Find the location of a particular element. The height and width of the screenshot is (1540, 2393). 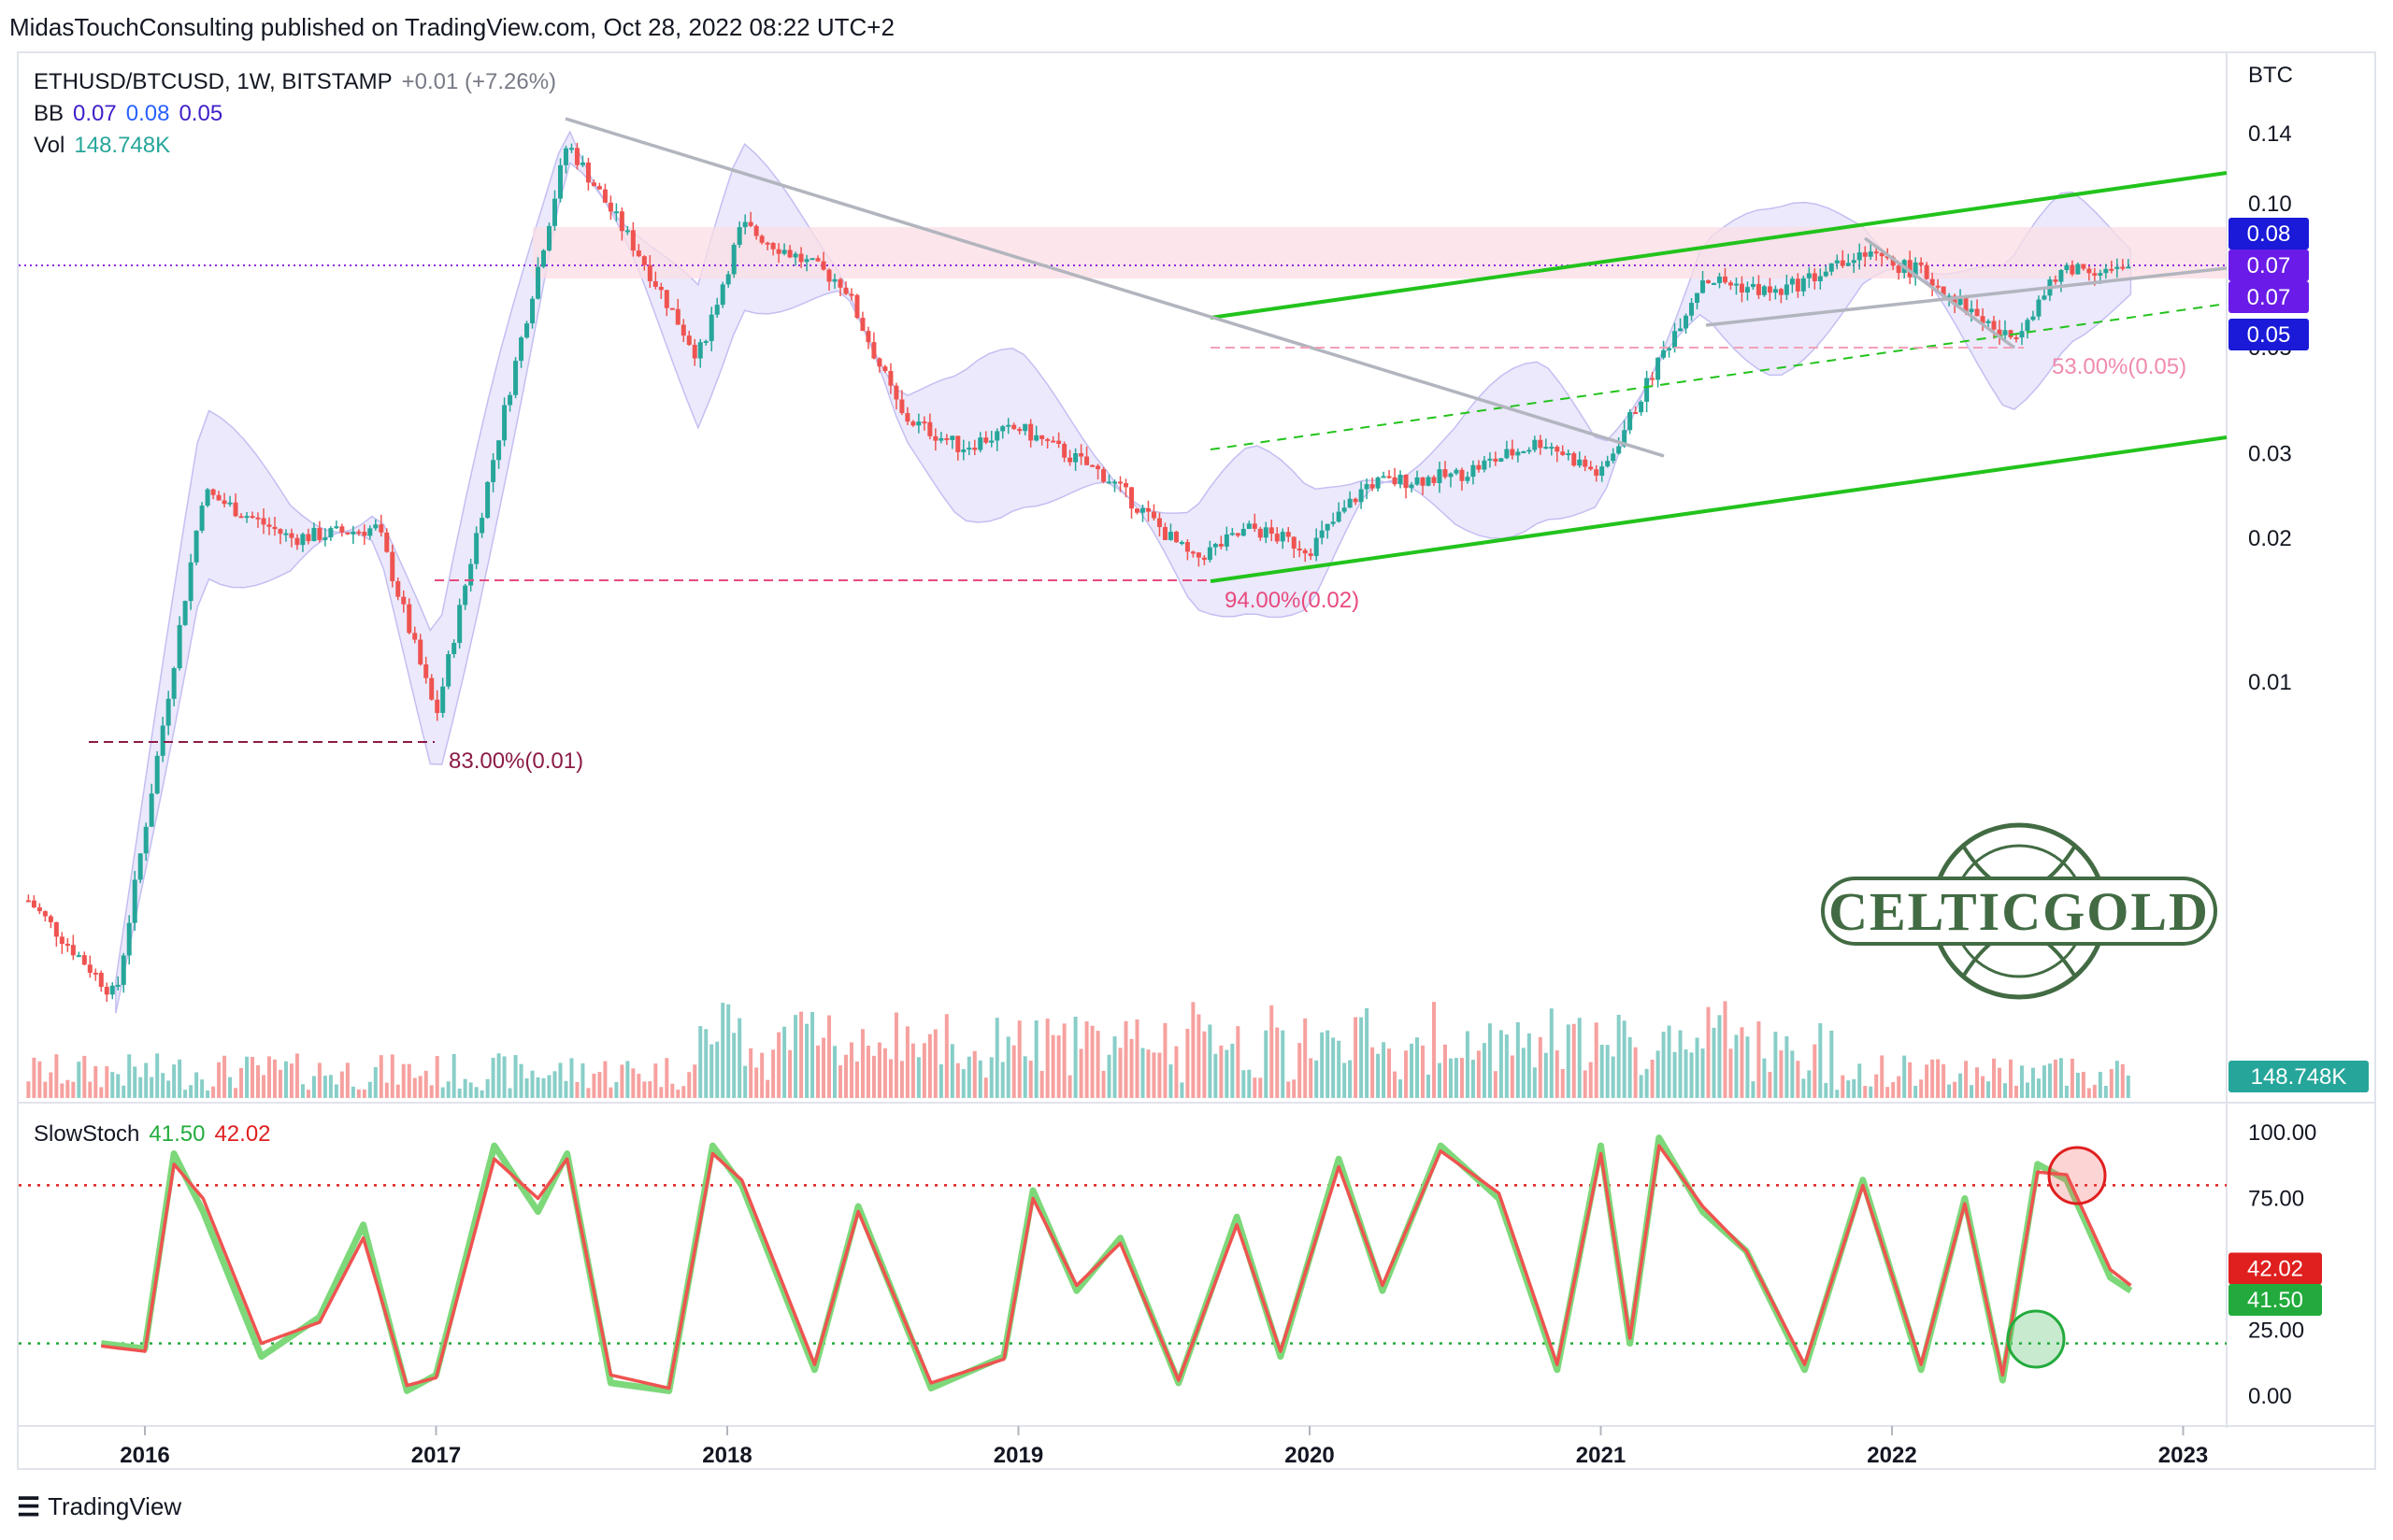

price-axis: BTC 0.14 0.10 0.05 0.03 0.02 0.01 is located at coordinates (2270, 379).